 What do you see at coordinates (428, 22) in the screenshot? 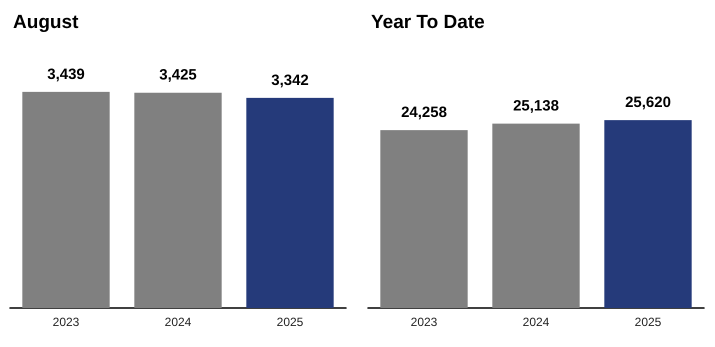
I see `chart-title: Year To Date` at bounding box center [428, 22].